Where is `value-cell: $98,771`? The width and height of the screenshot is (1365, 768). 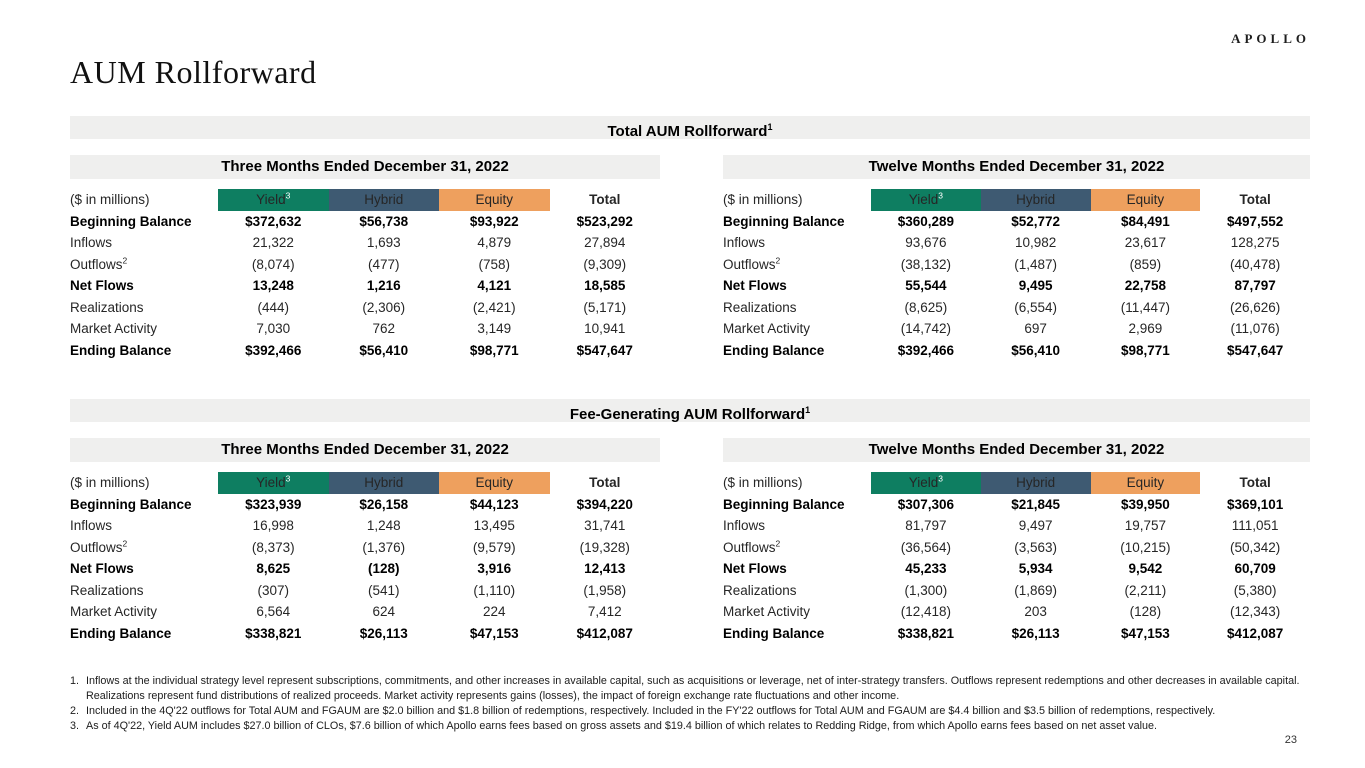
value-cell: $98,771 is located at coordinates (494, 350).